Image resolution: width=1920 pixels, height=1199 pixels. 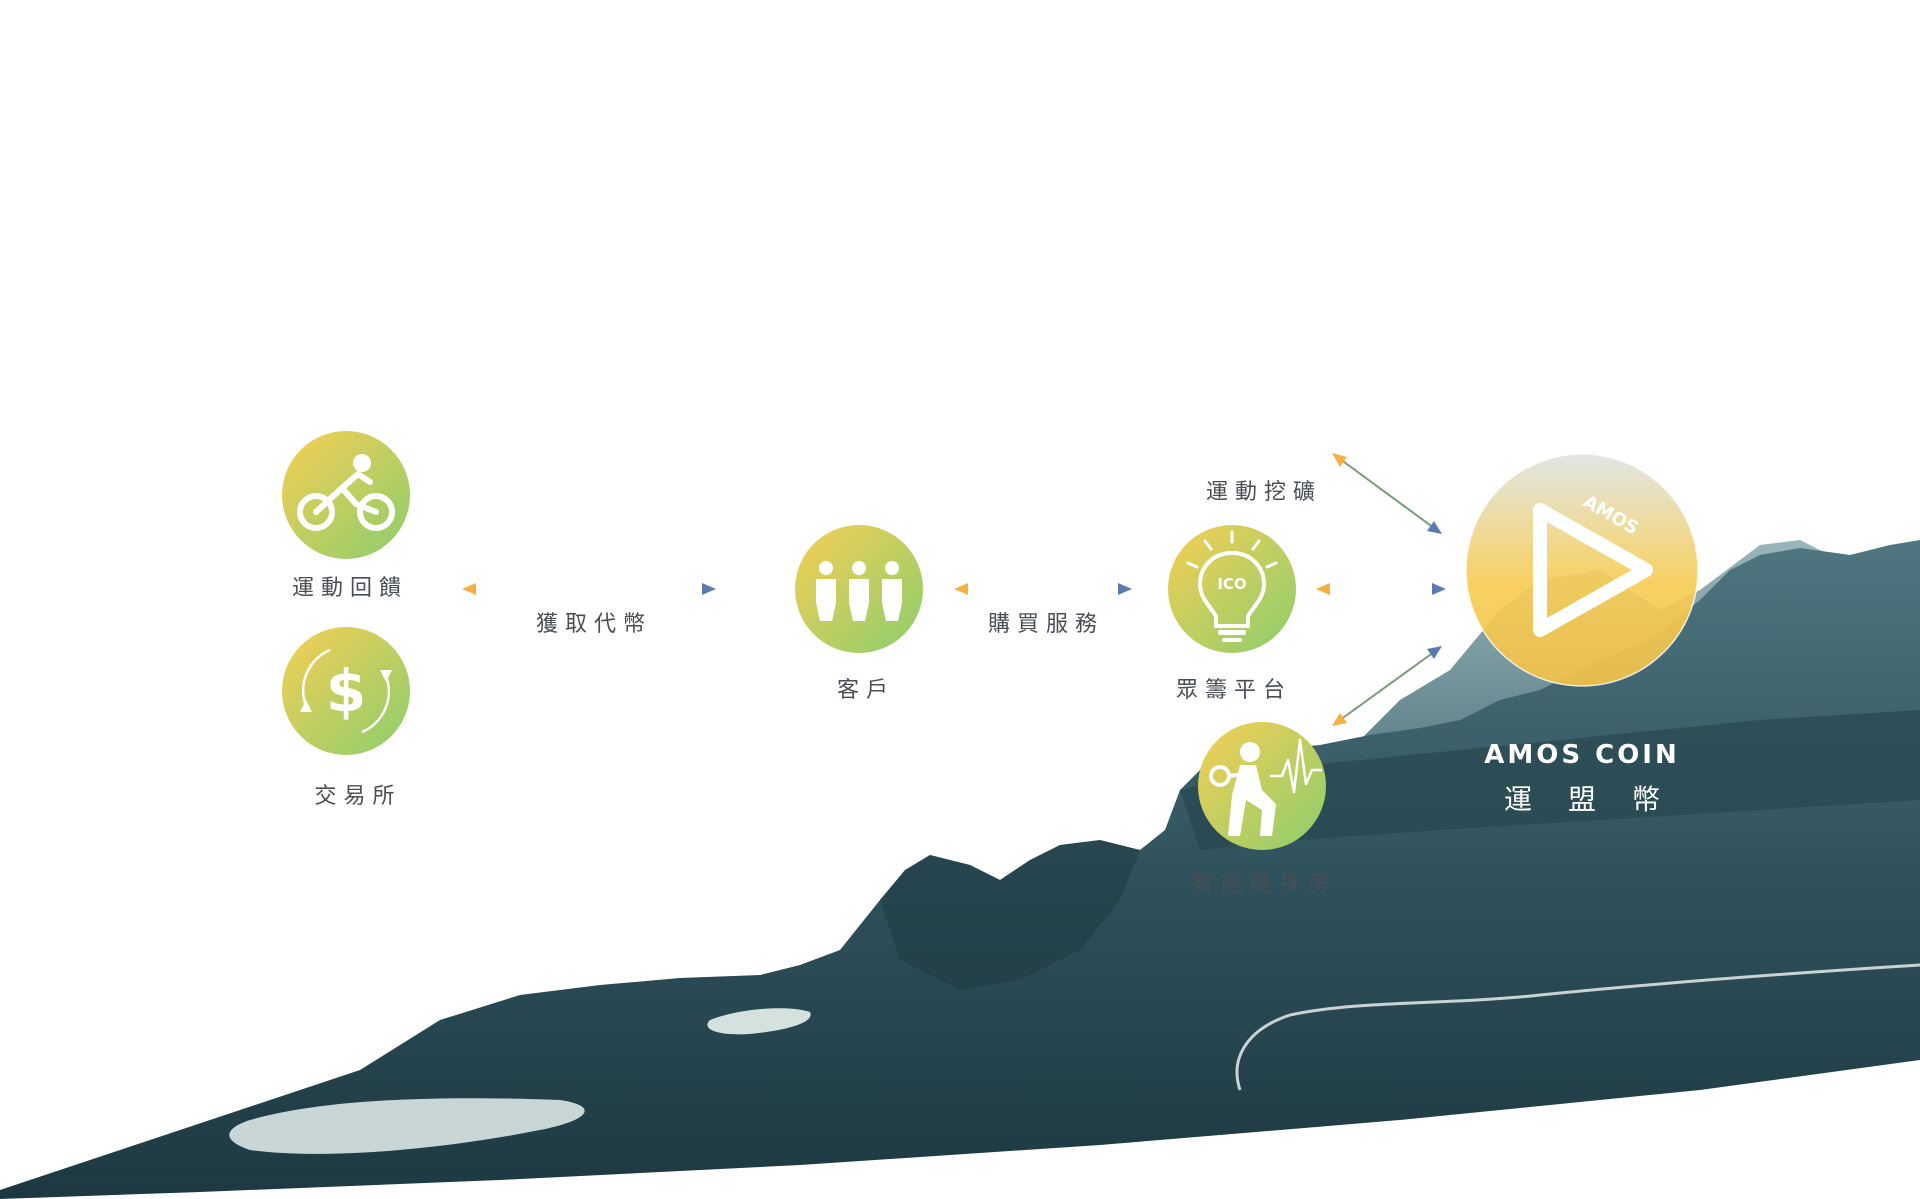 I want to click on label-get-tokens: 獲取代幣, so click(x=594, y=624).